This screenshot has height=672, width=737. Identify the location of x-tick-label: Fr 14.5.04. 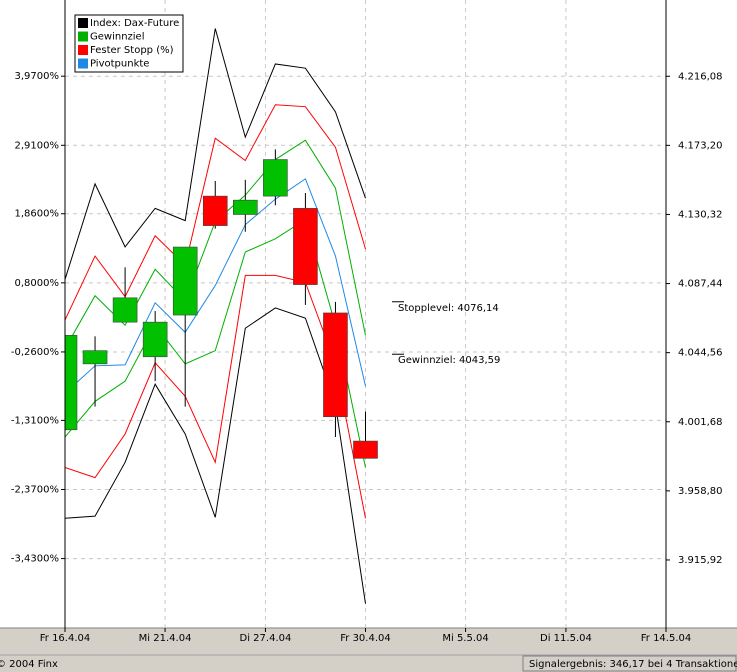
(666, 638).